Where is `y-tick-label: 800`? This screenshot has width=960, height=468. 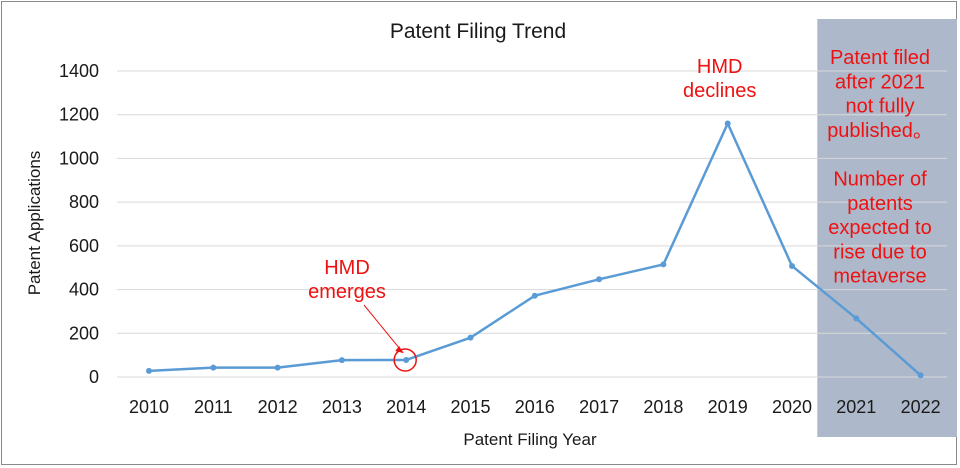
y-tick-label: 800 is located at coordinates (84, 202).